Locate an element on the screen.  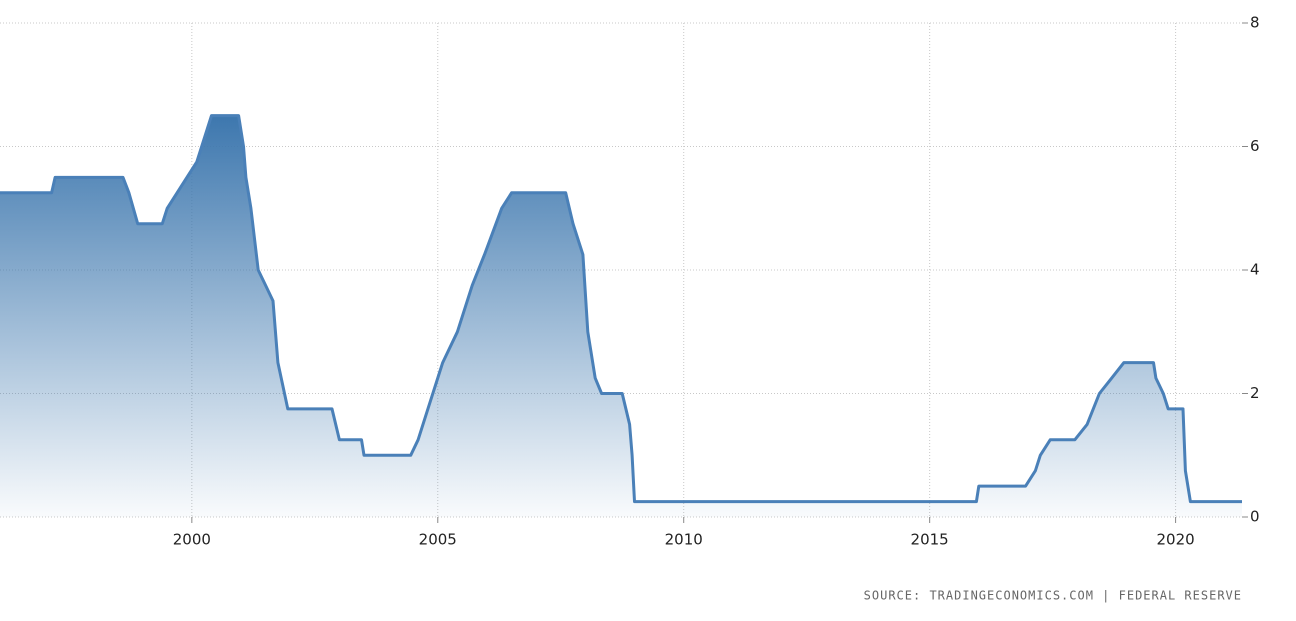
x-tick-label: 2015 is located at coordinates (930, 540).